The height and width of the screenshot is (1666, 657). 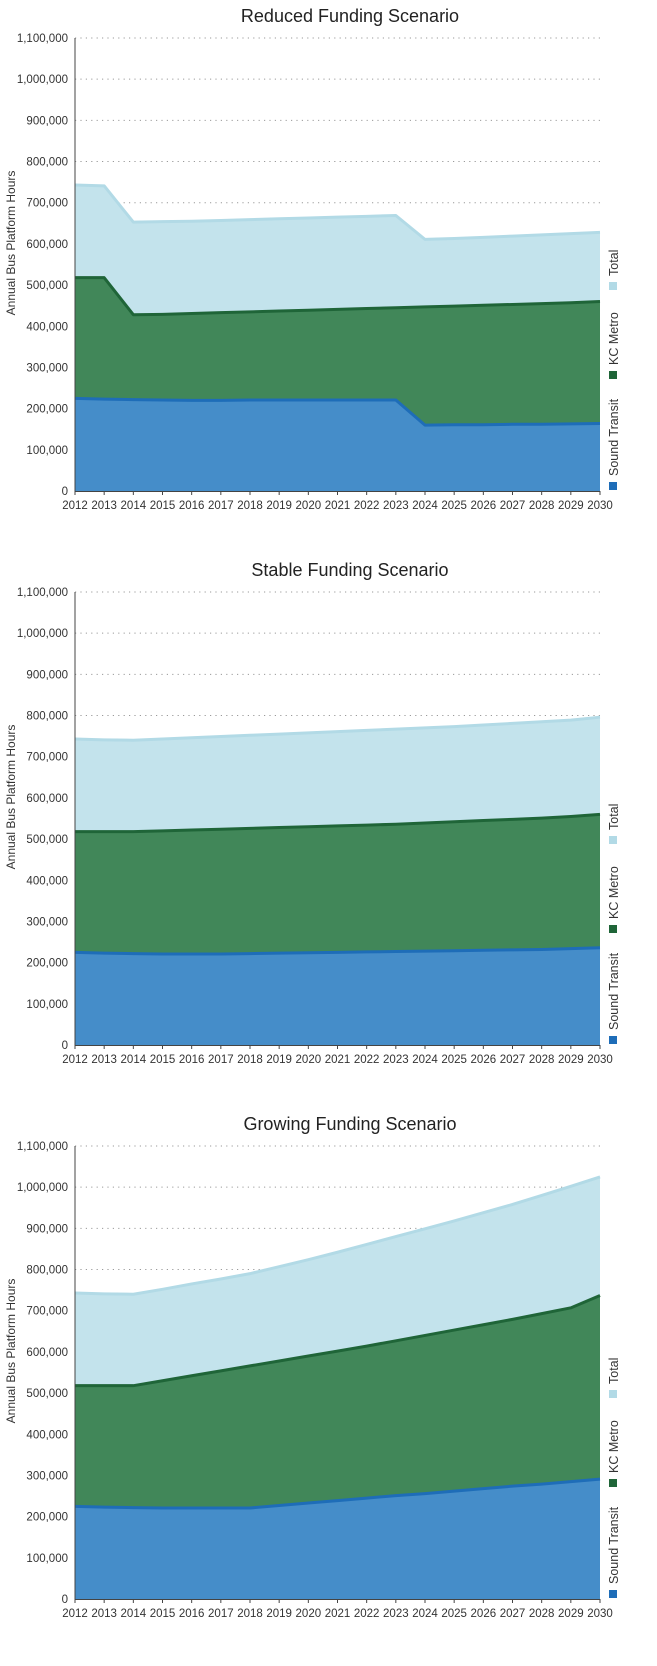 I want to click on x-tick-label: 2026, so click(x=484, y=1060).